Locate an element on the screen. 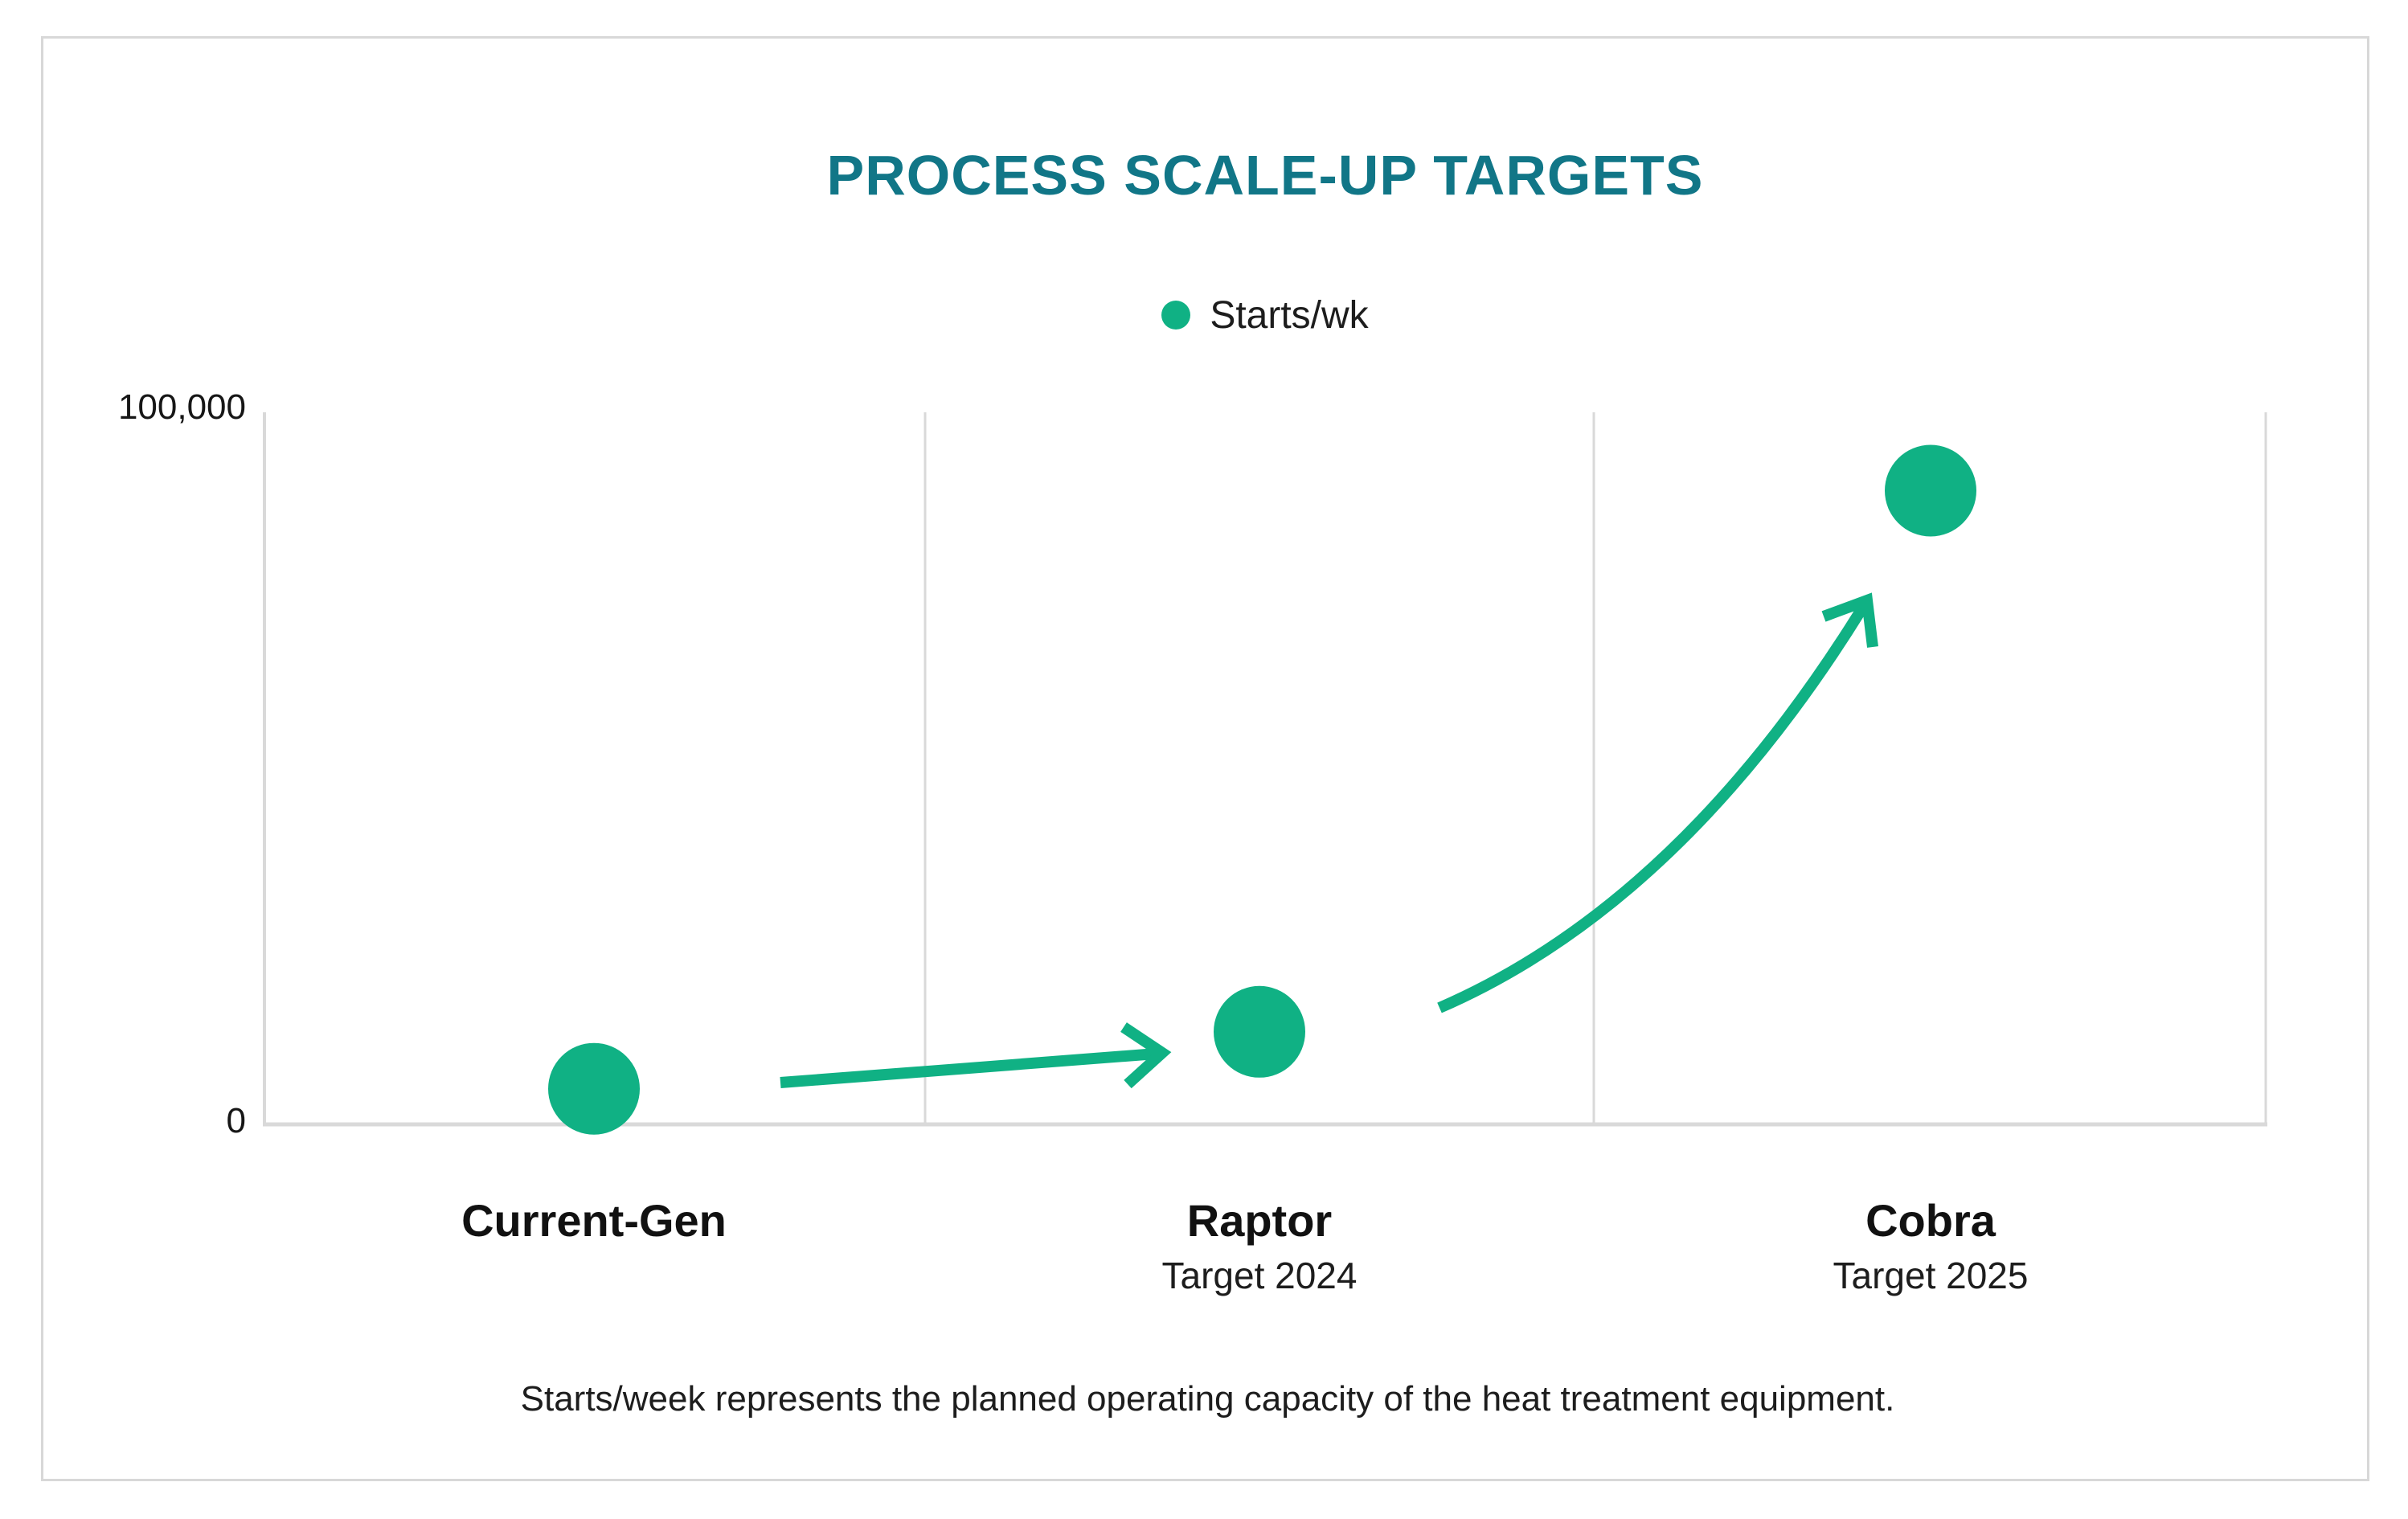  y-axis-label-min: 0 is located at coordinates (236, 1120).